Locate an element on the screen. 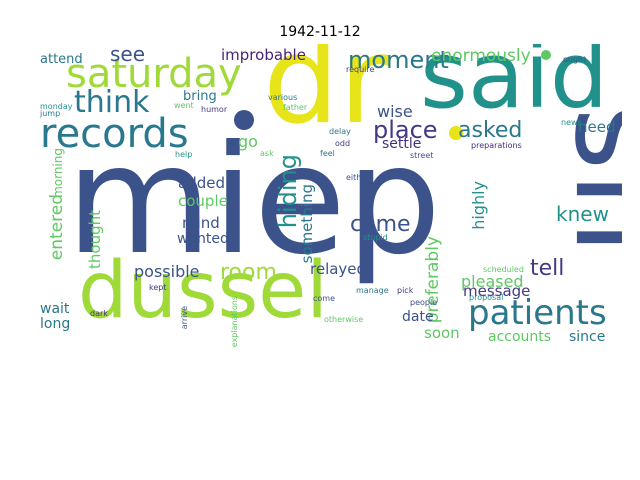 Image resolution: width=640 pixels, height=480 pixels. word-room: room is located at coordinates (248, 272).